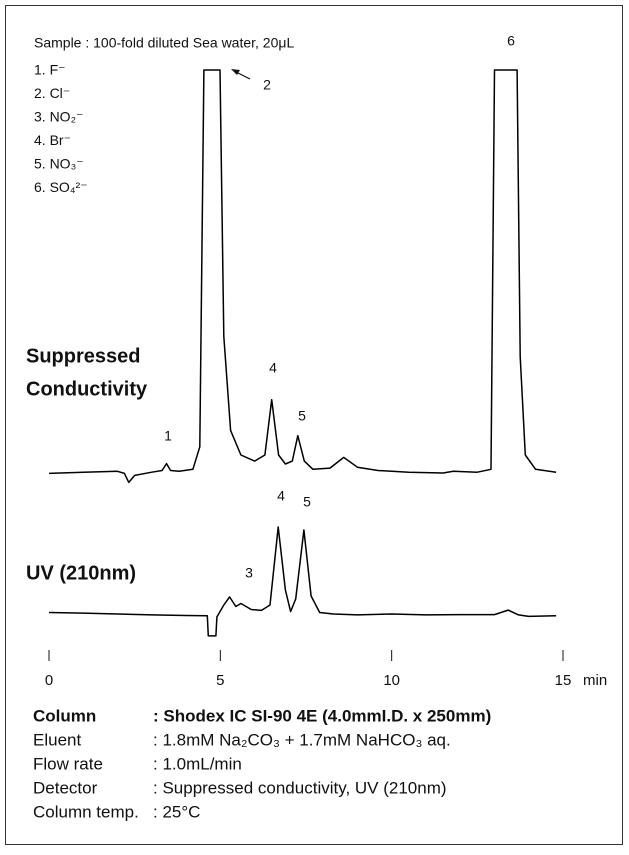 The width and height of the screenshot is (629, 855). What do you see at coordinates (58, 117) in the screenshot?
I see `ion-label: 3. NO₂⁻` at bounding box center [58, 117].